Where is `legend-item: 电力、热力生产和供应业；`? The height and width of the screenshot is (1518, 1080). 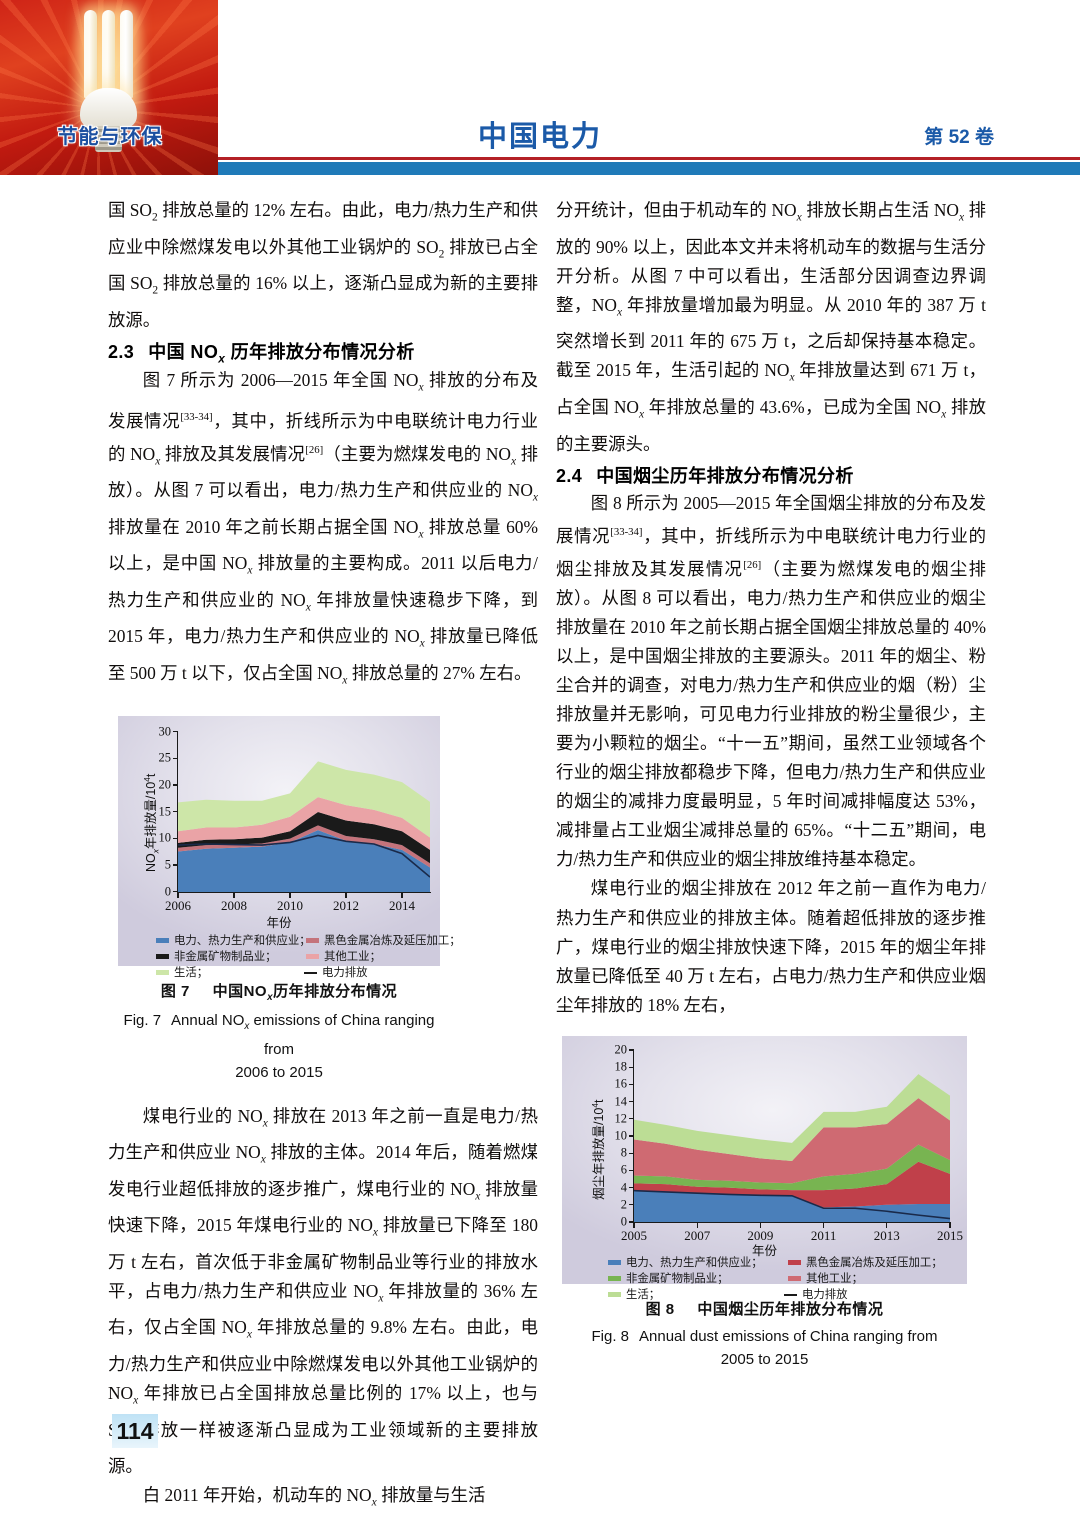
legend-item: 电力、热力生产和供应业； is located at coordinates (685, 1262).